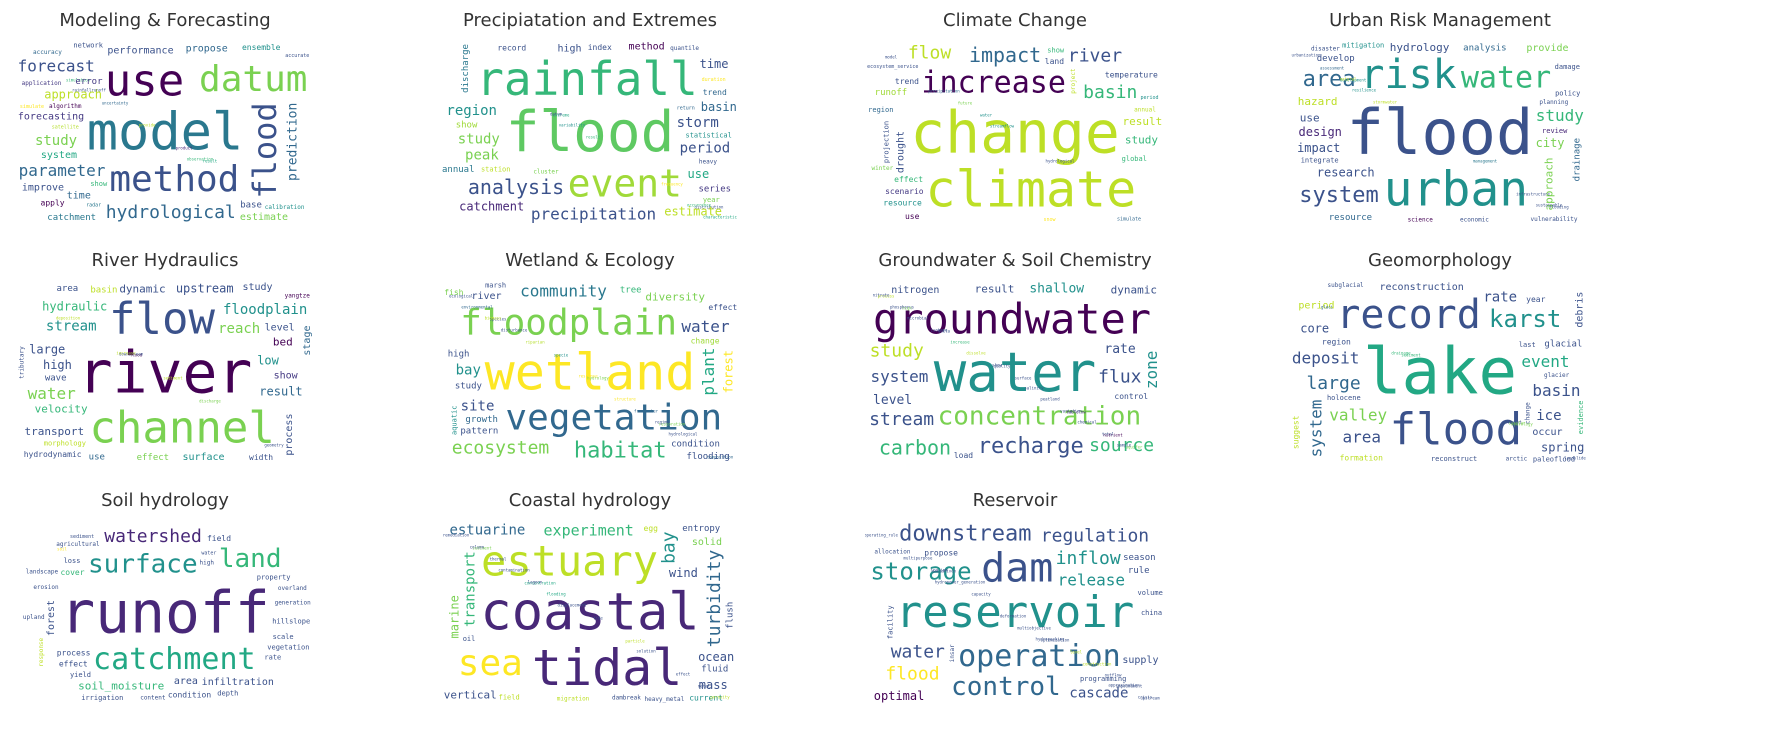 The width and height of the screenshot is (1785, 737). Describe the element at coordinates (53, 202) in the screenshot. I see `cloud-word: apply` at that location.